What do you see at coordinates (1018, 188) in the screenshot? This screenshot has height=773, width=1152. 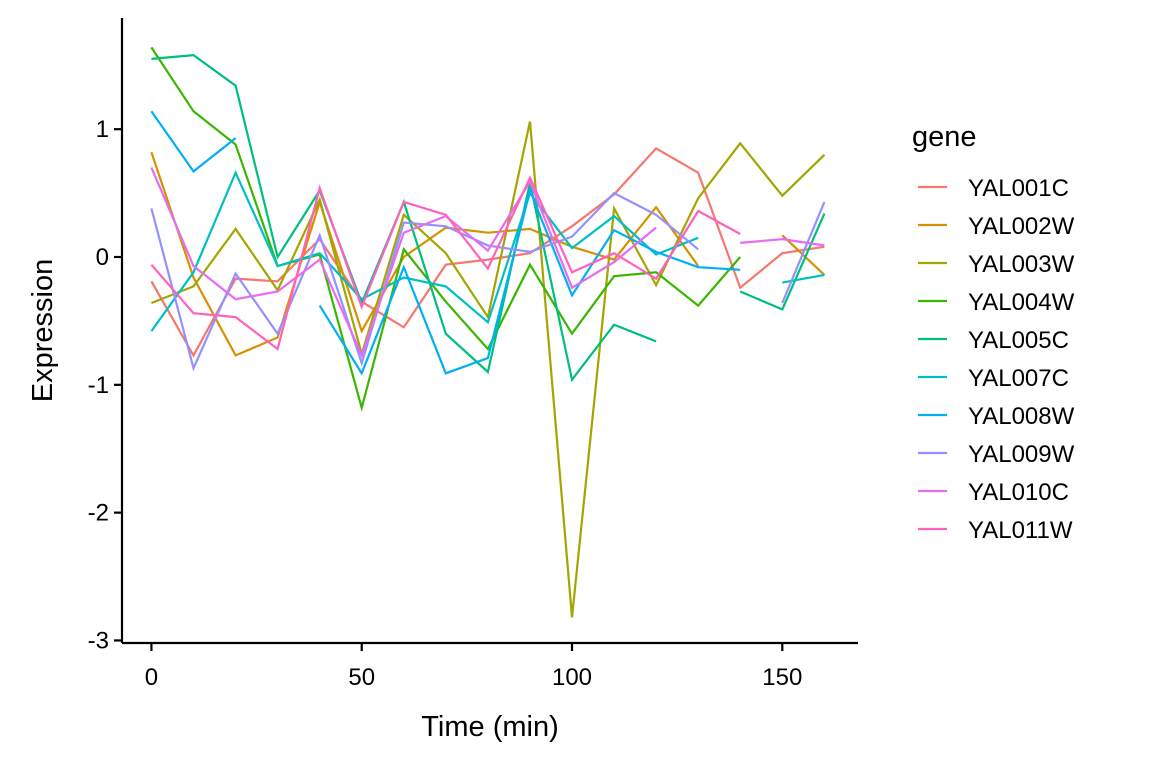 I see `legend-label: YAL001C` at bounding box center [1018, 188].